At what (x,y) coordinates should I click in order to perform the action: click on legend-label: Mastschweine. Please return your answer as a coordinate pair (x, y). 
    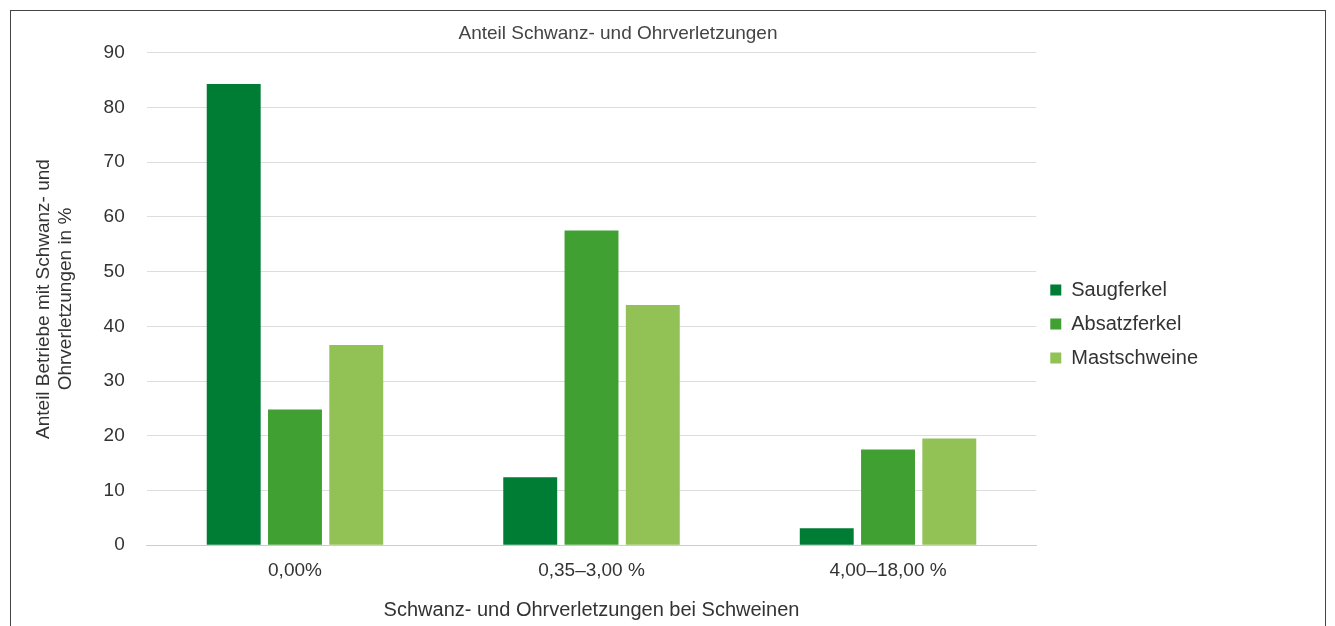
    Looking at the image, I should click on (1134, 356).